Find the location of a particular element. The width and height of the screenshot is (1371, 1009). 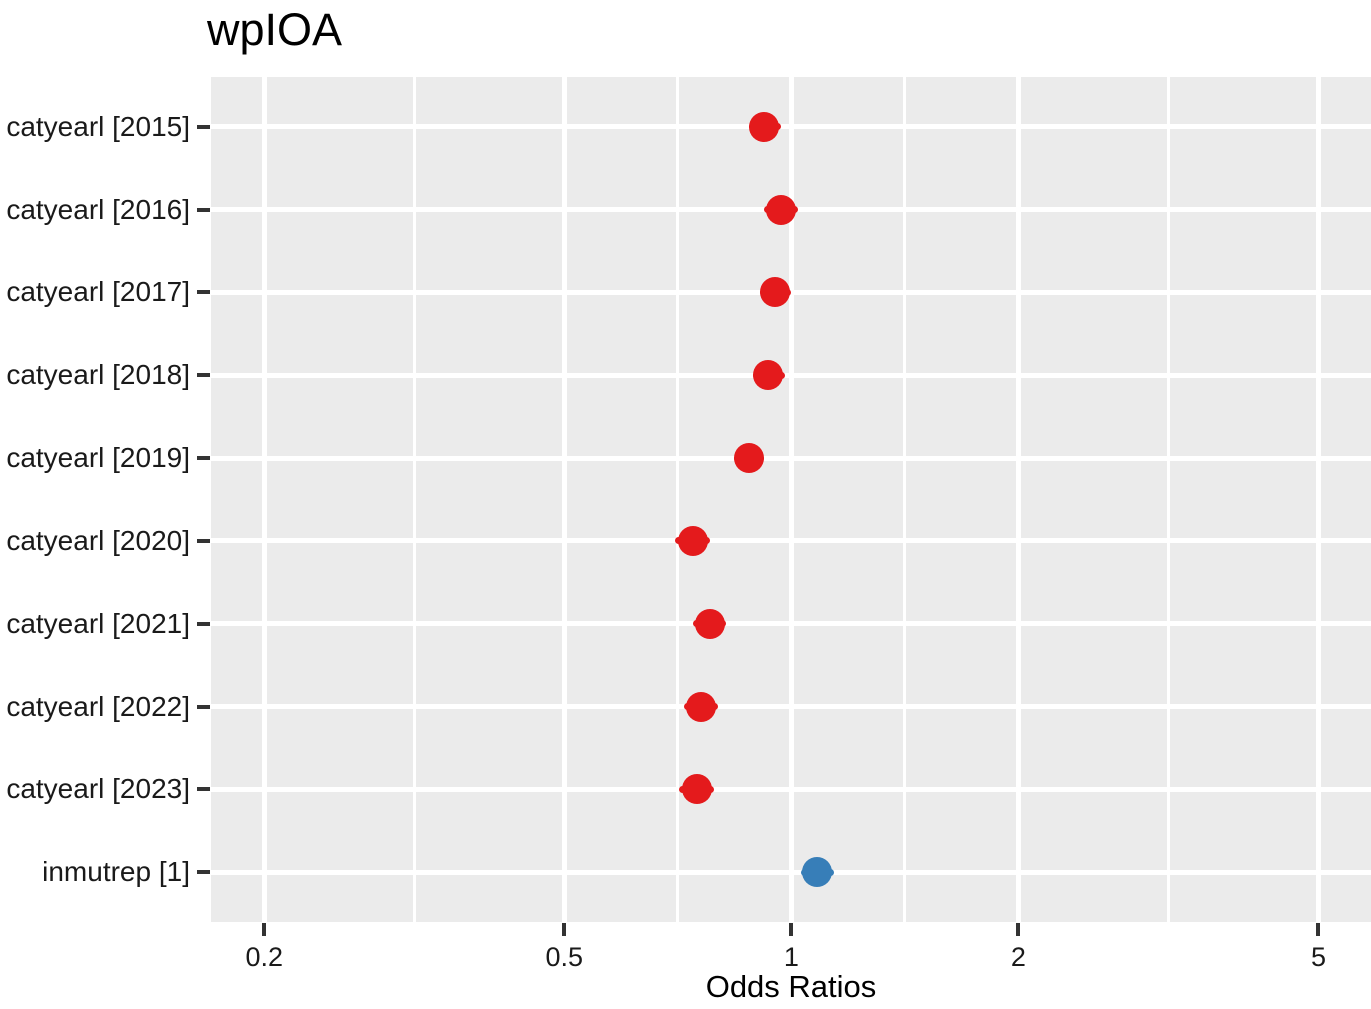

y-axis-label: catyearl [2015] is located at coordinates (98, 126).